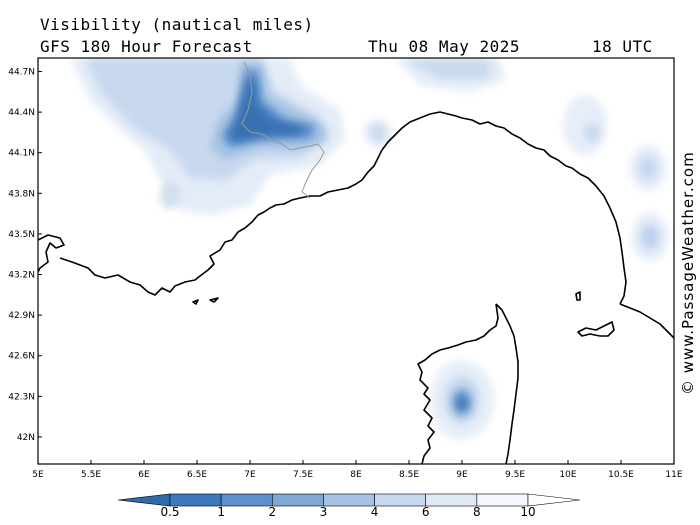 This screenshot has width=700, height=525. What do you see at coordinates (622, 46) in the screenshot?
I see `forecast-time: 18 UTC` at bounding box center [622, 46].